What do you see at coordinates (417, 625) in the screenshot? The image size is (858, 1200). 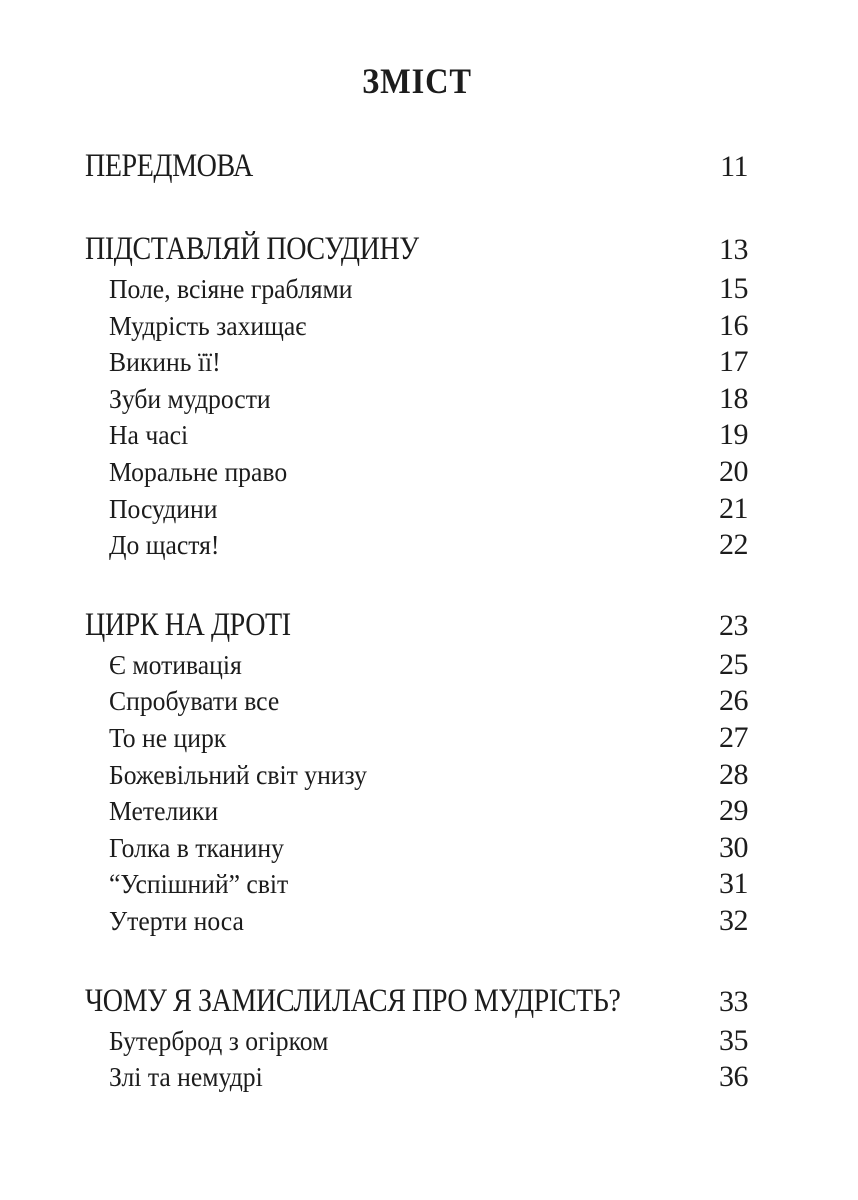 I see `toc-row: ЦИРК НА ДРОТІ 23` at bounding box center [417, 625].